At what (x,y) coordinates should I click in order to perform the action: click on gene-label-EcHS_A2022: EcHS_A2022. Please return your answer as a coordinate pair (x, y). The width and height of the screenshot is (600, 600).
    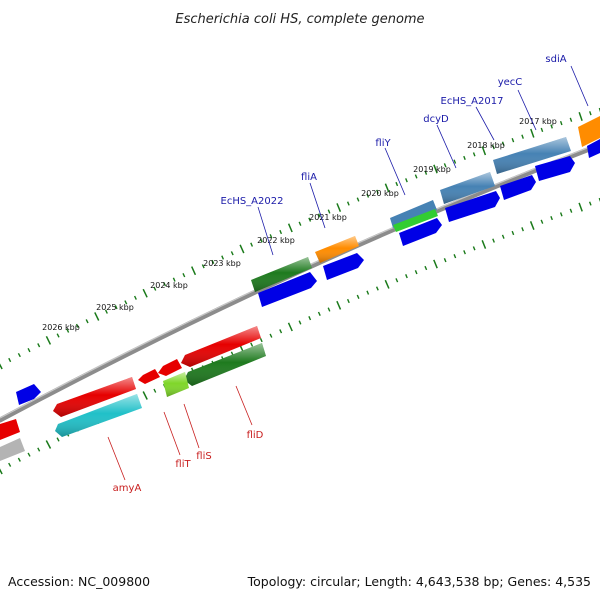
    Looking at the image, I should click on (252, 201).